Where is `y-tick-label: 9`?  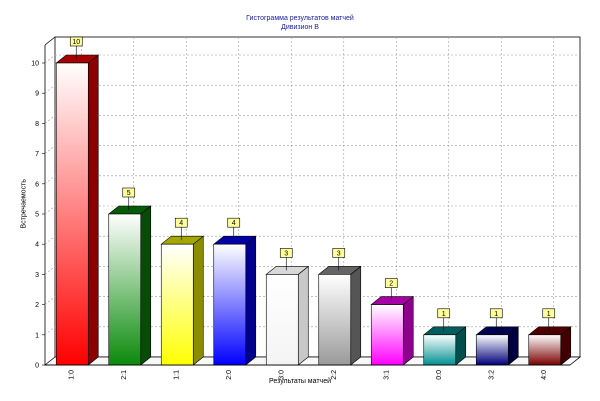 y-tick-label: 9 is located at coordinates (37, 94).